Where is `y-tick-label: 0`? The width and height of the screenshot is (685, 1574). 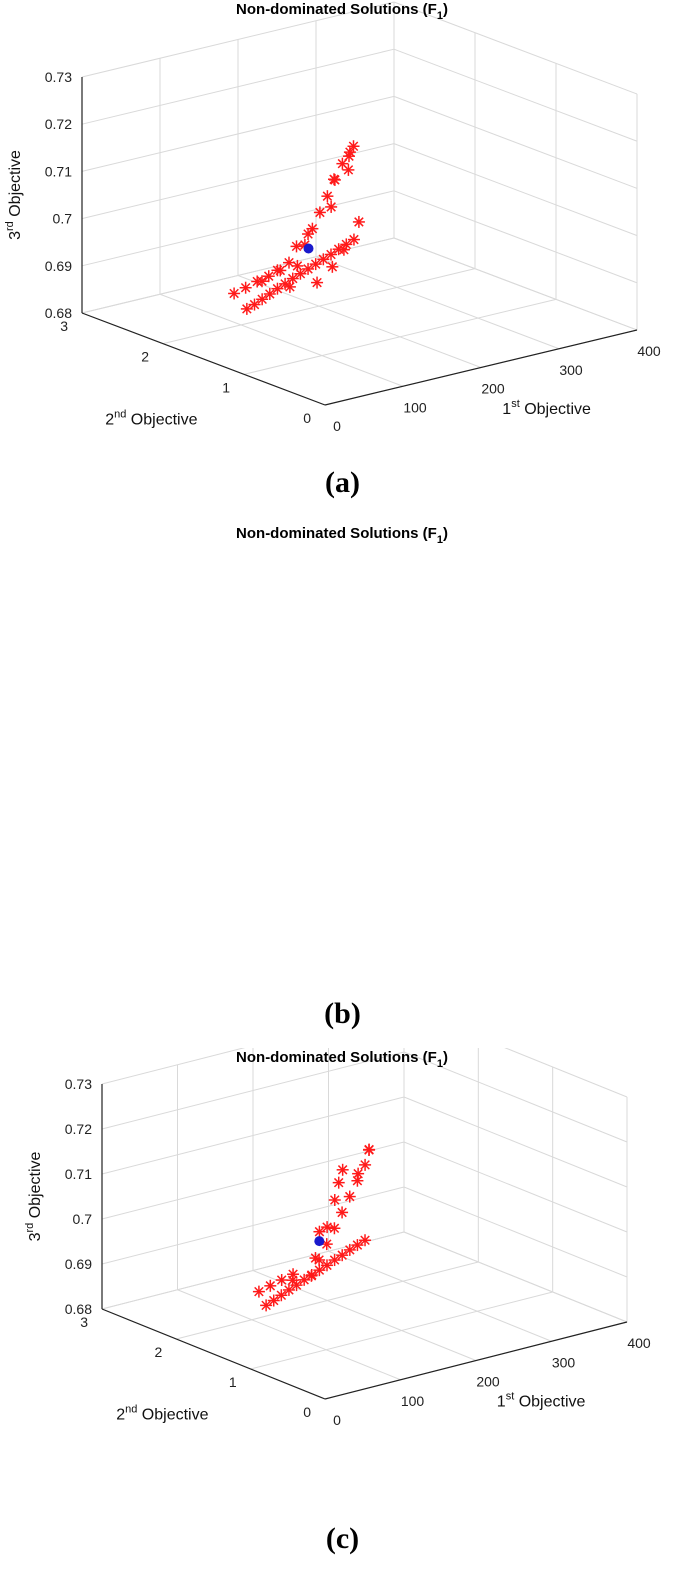
y-tick-label: 0 is located at coordinates (307, 418).